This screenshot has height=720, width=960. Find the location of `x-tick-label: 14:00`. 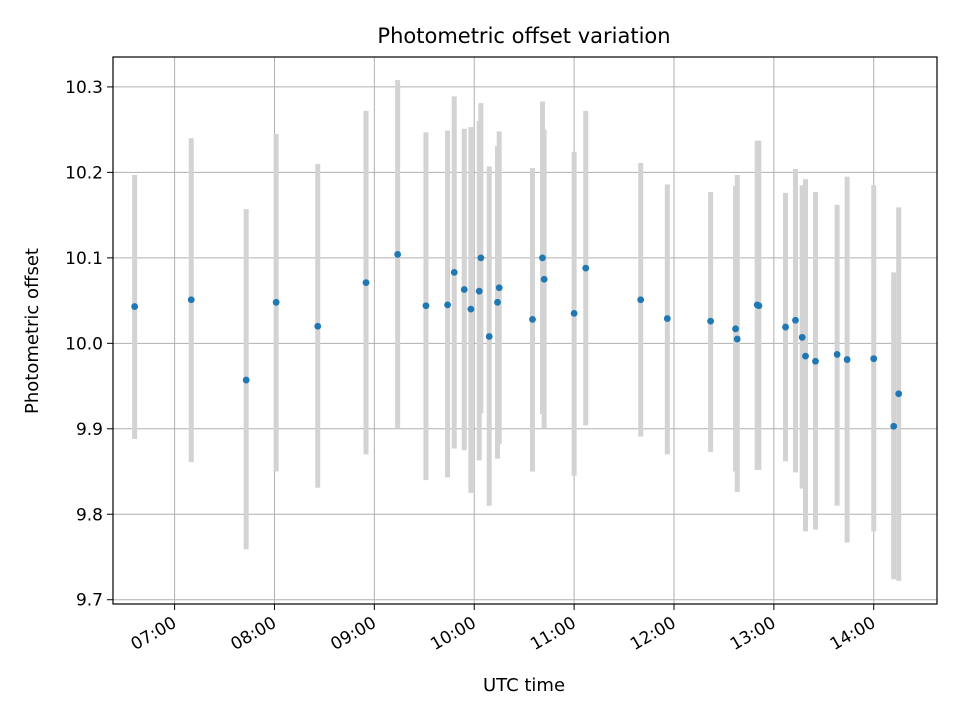

x-tick-label: 14:00 is located at coordinates (853, 634).